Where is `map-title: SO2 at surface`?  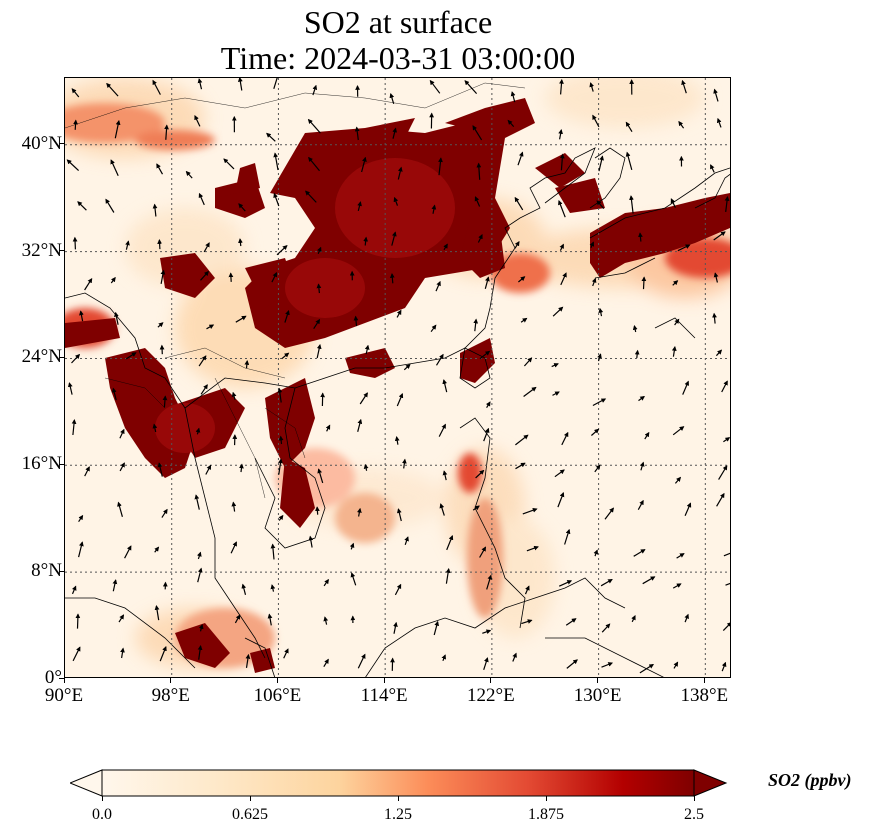 map-title: SO2 at surface is located at coordinates (398, 22).